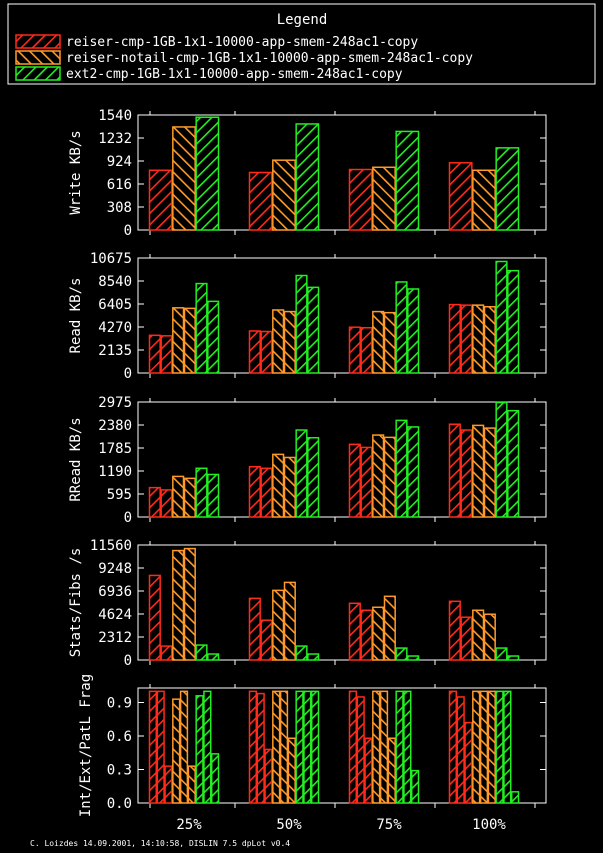 This screenshot has height=853, width=603. Describe the element at coordinates (119, 162) in the screenshot. I see `y-tick-label: 924` at that location.